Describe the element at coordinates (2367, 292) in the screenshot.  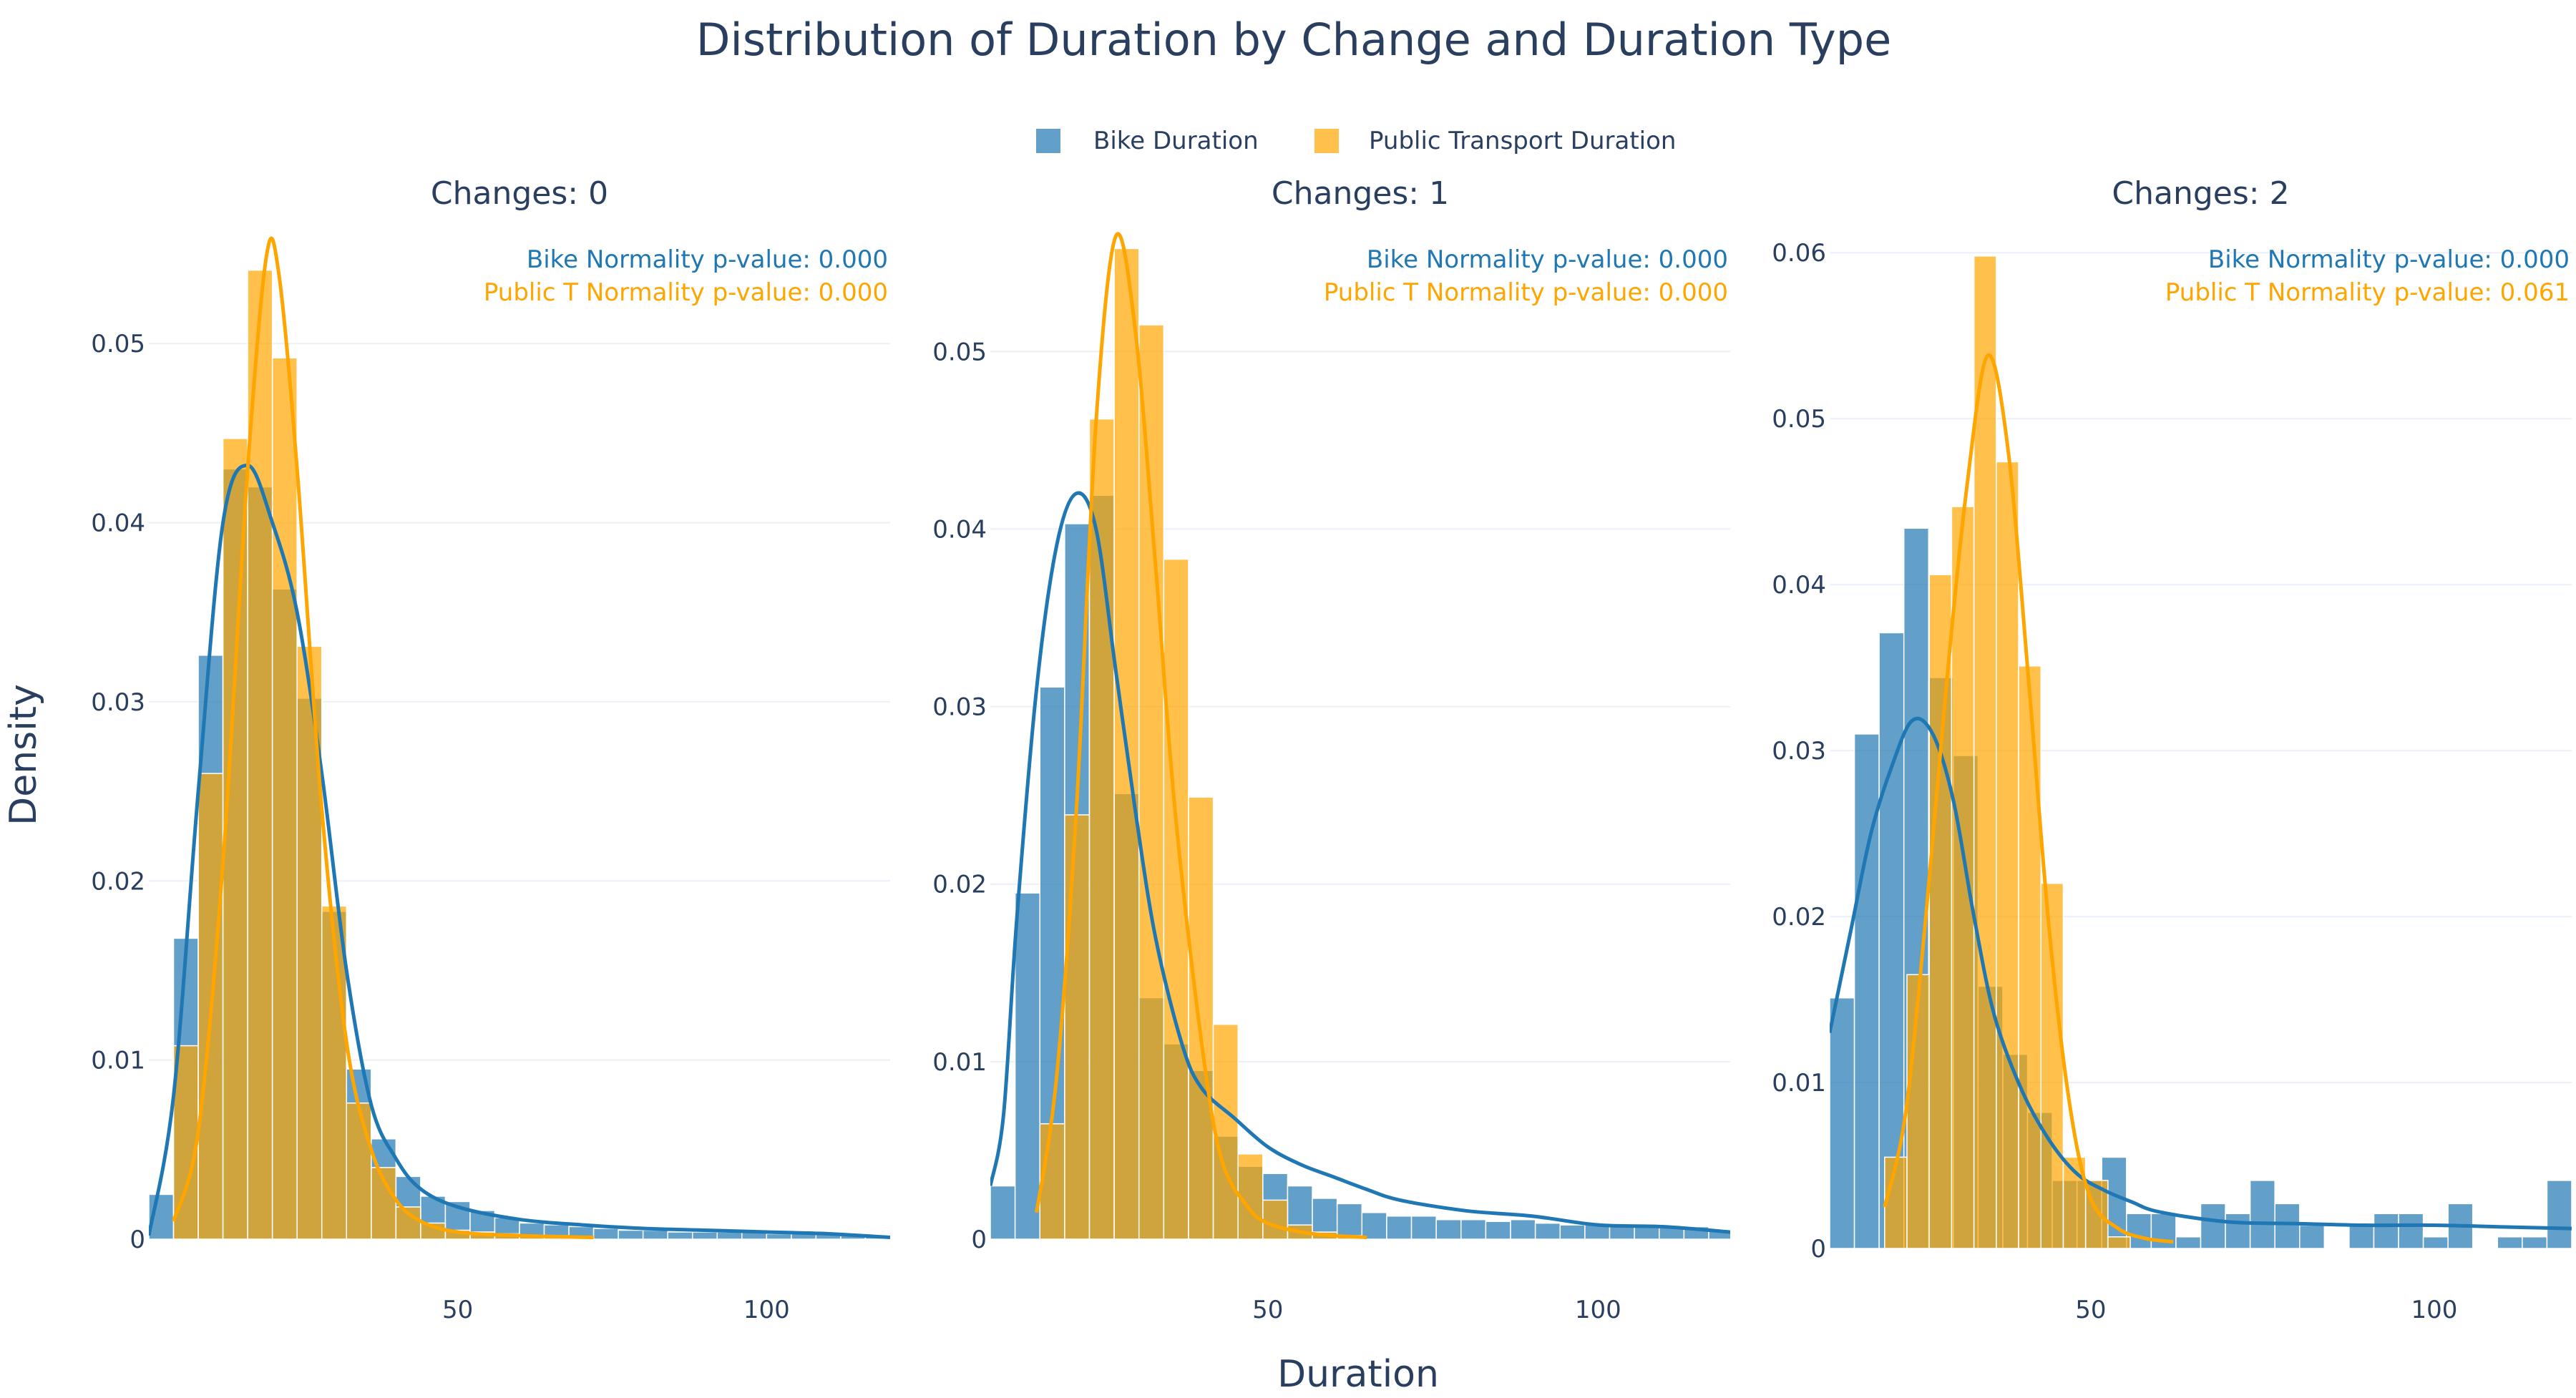
I see `annotation-public-pvalue: Public T Normality p-value: 0.061` at that location.